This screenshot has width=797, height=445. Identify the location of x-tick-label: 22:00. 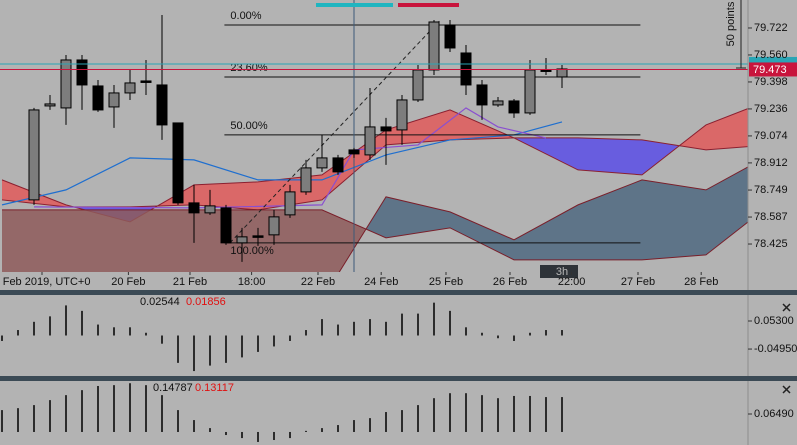
(572, 282).